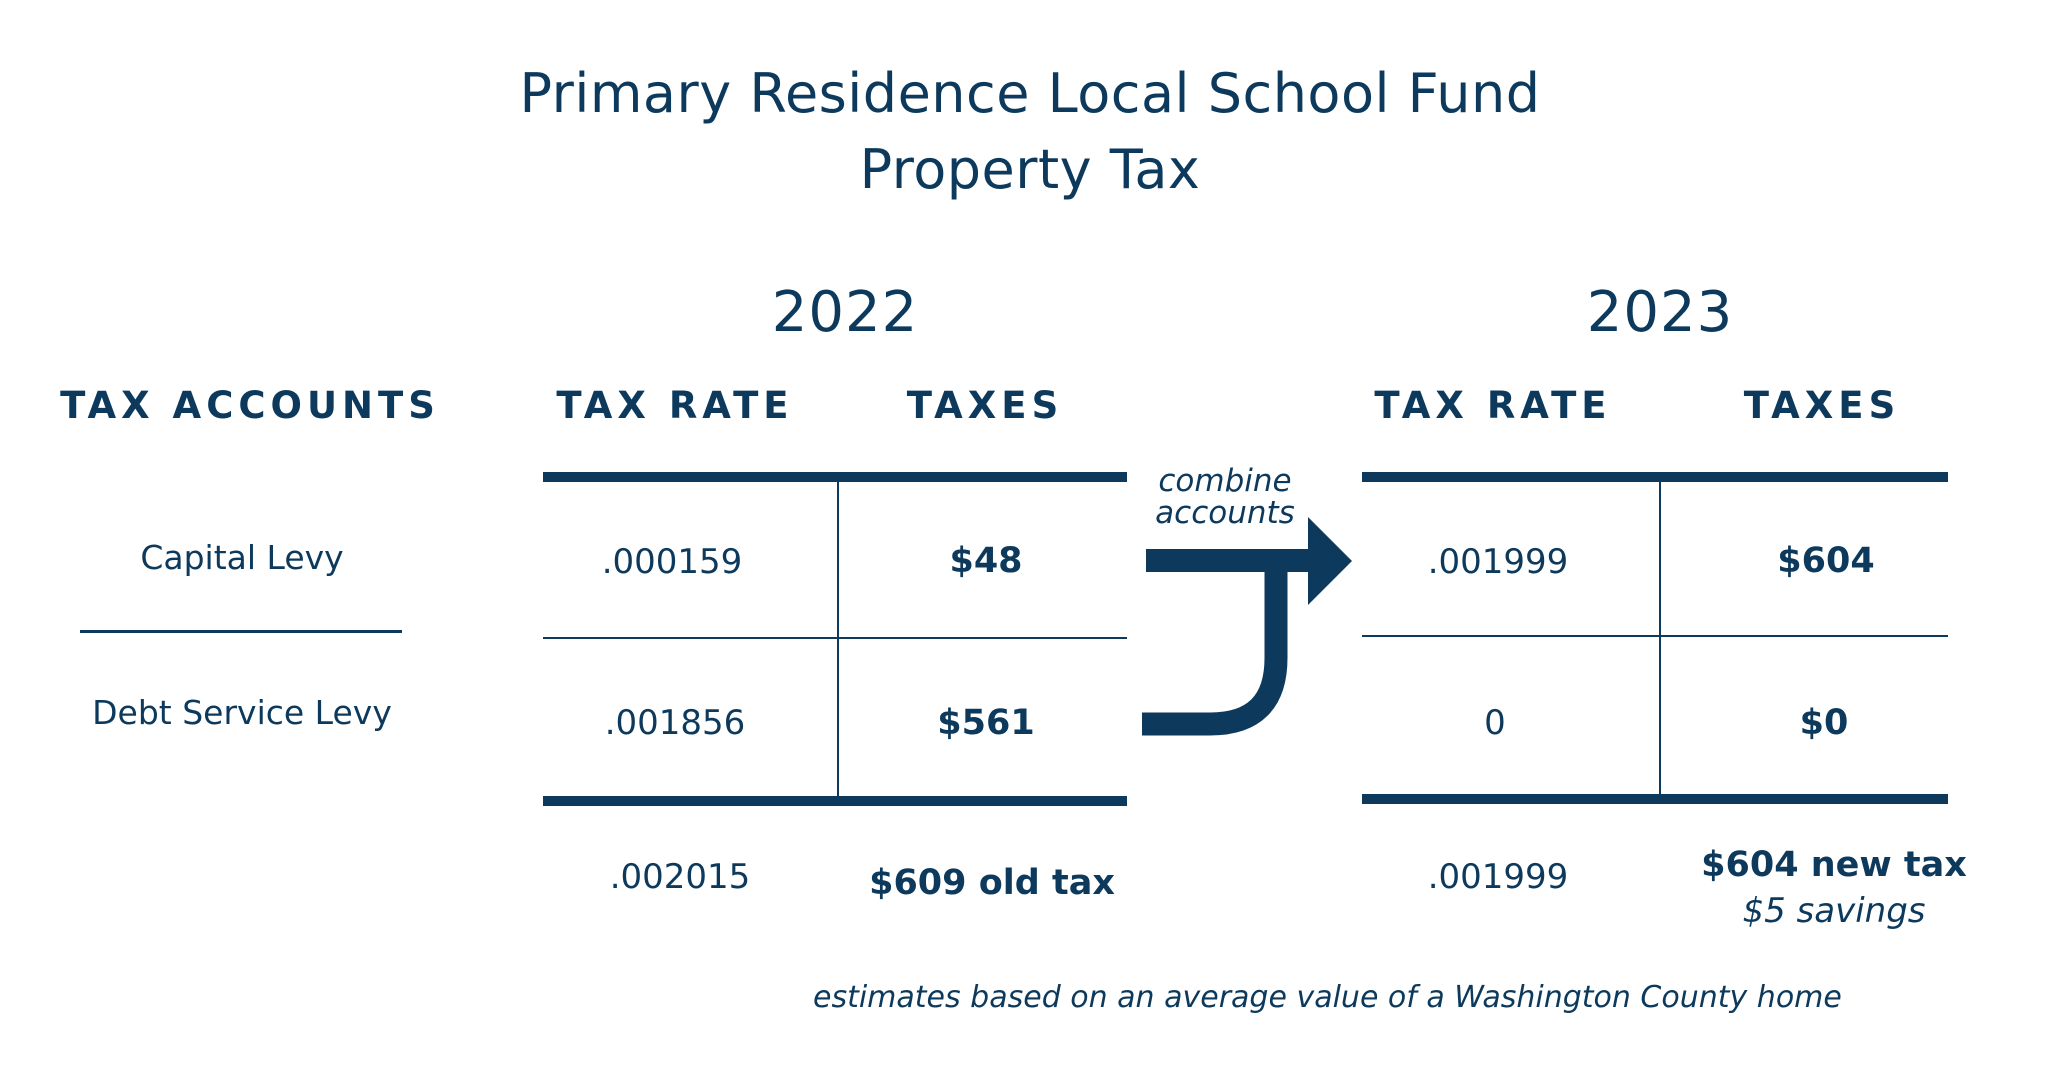  What do you see at coordinates (1834, 911) in the screenshot?
I see `savings-label: $5 savings` at bounding box center [1834, 911].